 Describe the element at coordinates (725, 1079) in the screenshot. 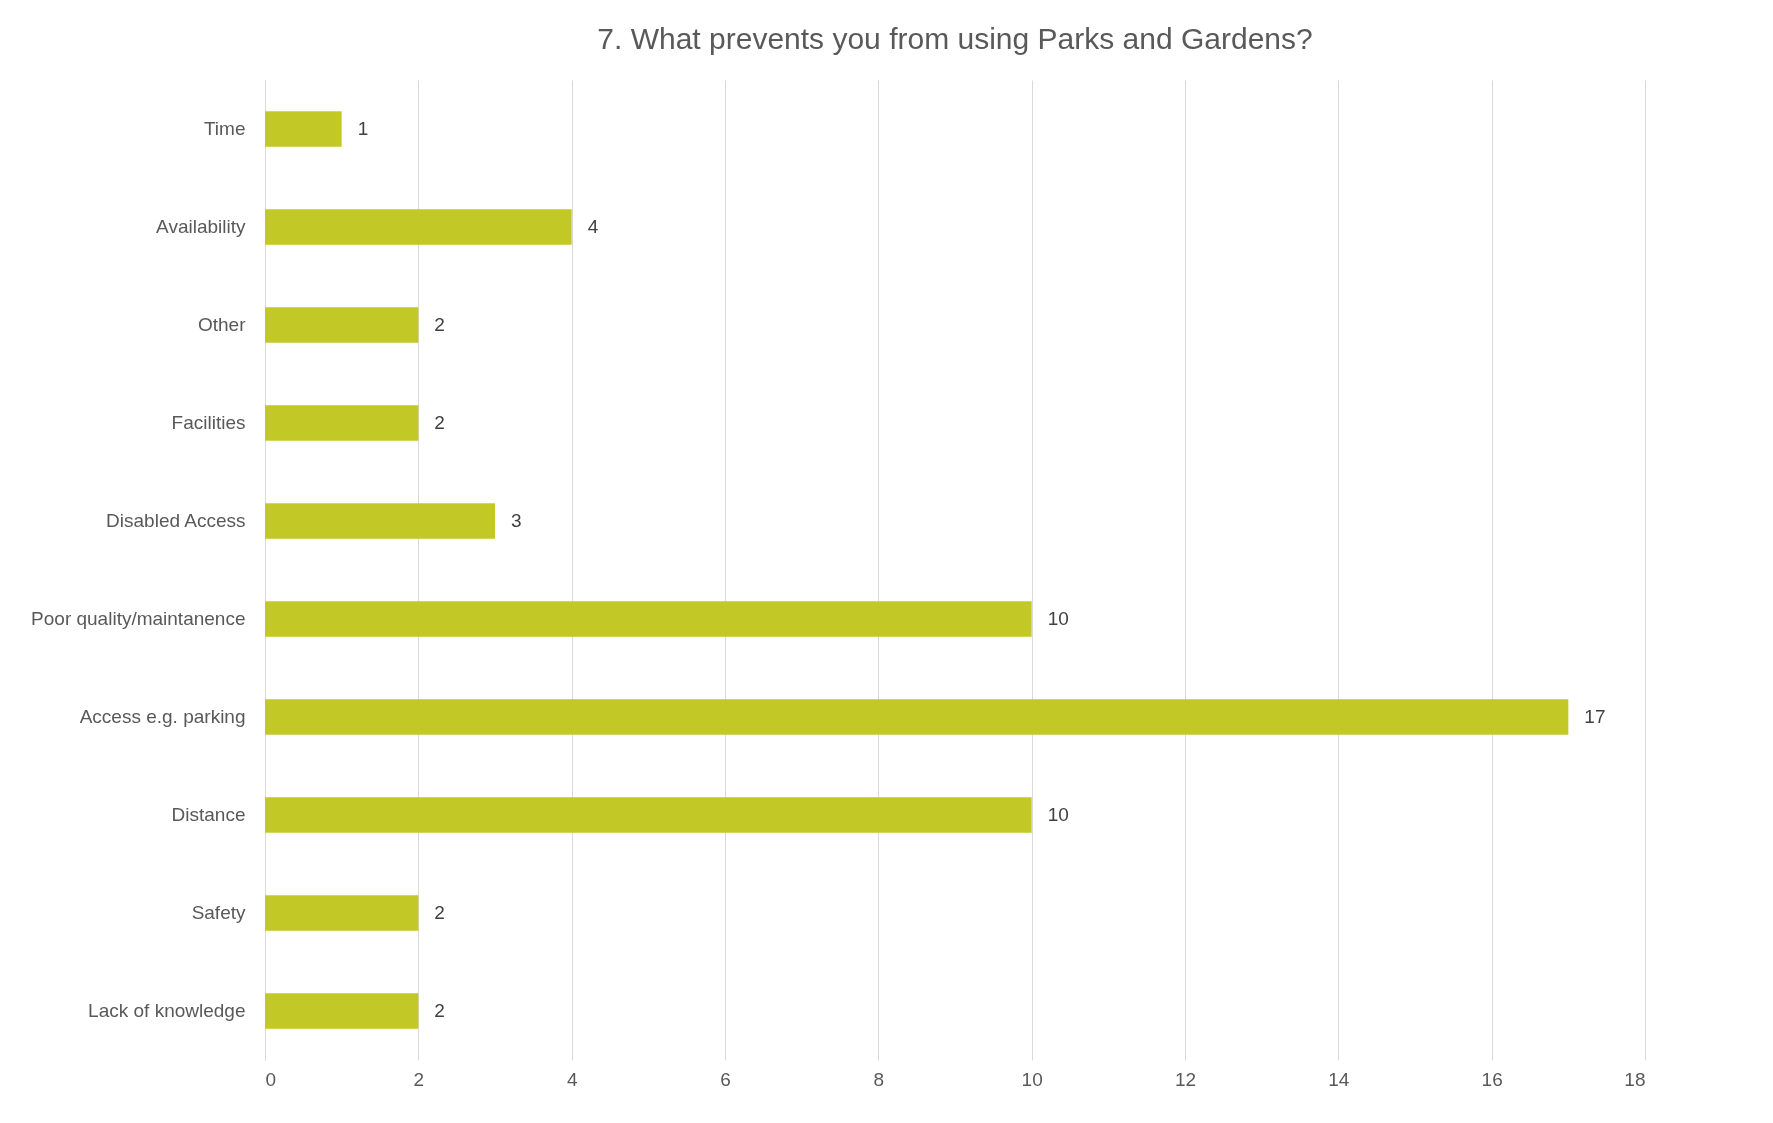

I see `x-tick-label: 6` at that location.